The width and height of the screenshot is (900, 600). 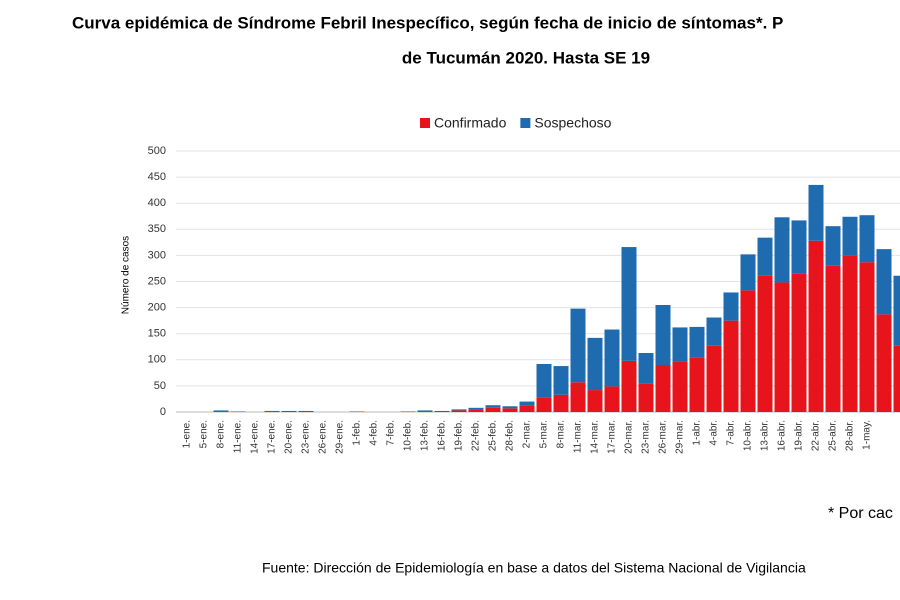 I want to click on x-tick-label: 28-abr., so click(x=850, y=435).